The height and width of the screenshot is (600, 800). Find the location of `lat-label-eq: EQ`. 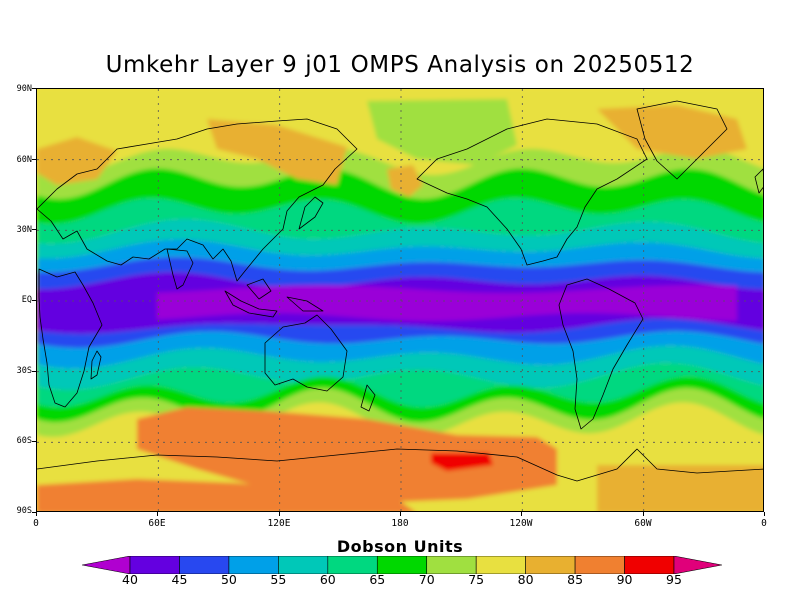

lat-label-eq: EQ is located at coordinates (26, 300).